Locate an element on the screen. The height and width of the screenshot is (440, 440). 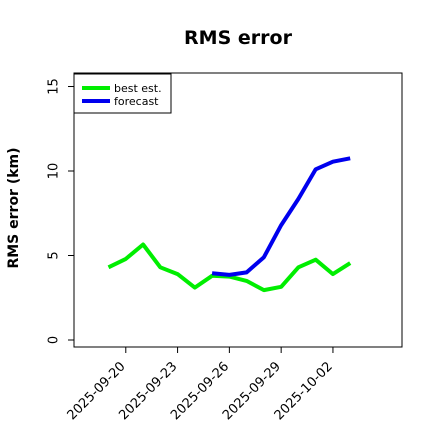
y-tick-label: 15 is located at coordinates (54, 86).